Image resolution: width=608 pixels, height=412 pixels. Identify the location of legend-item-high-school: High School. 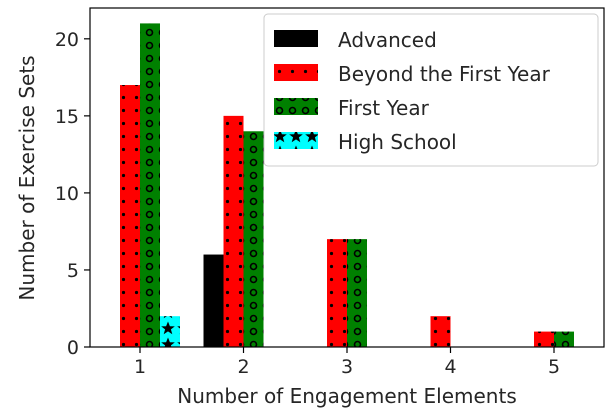
(365, 142).